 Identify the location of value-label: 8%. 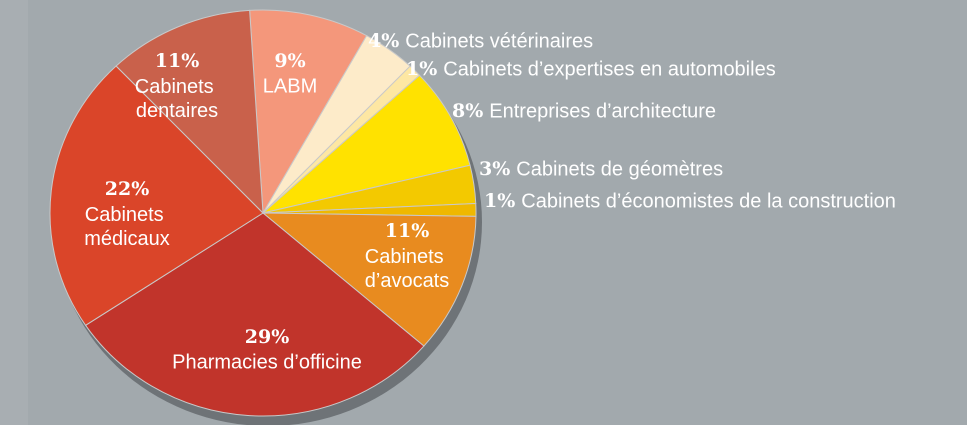
(467, 111).